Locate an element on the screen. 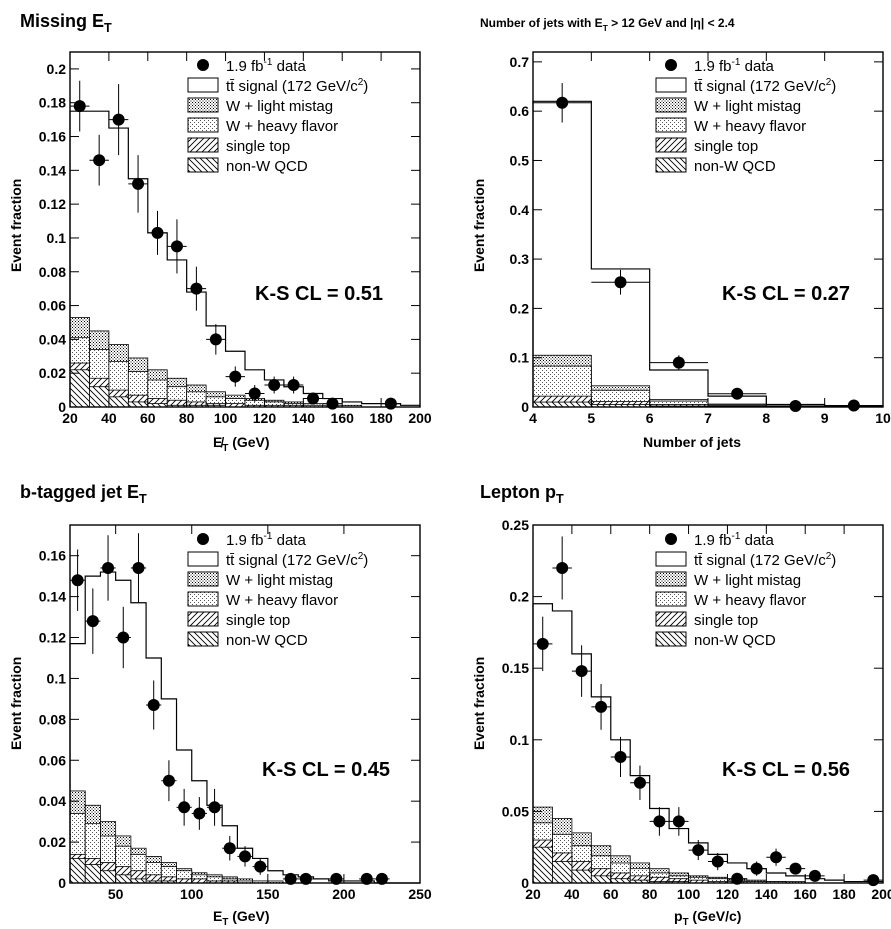 The height and width of the screenshot is (929, 891). legend-label-wlf: W + light mistag is located at coordinates (747, 580).